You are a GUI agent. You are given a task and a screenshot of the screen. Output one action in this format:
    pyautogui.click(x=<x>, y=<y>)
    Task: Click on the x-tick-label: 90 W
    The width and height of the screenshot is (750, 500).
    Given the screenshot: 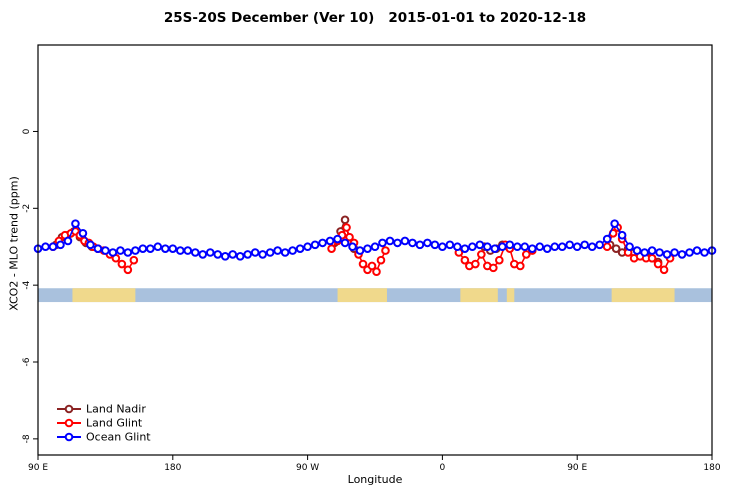 What is the action you would take?
    pyautogui.click(x=307, y=468)
    